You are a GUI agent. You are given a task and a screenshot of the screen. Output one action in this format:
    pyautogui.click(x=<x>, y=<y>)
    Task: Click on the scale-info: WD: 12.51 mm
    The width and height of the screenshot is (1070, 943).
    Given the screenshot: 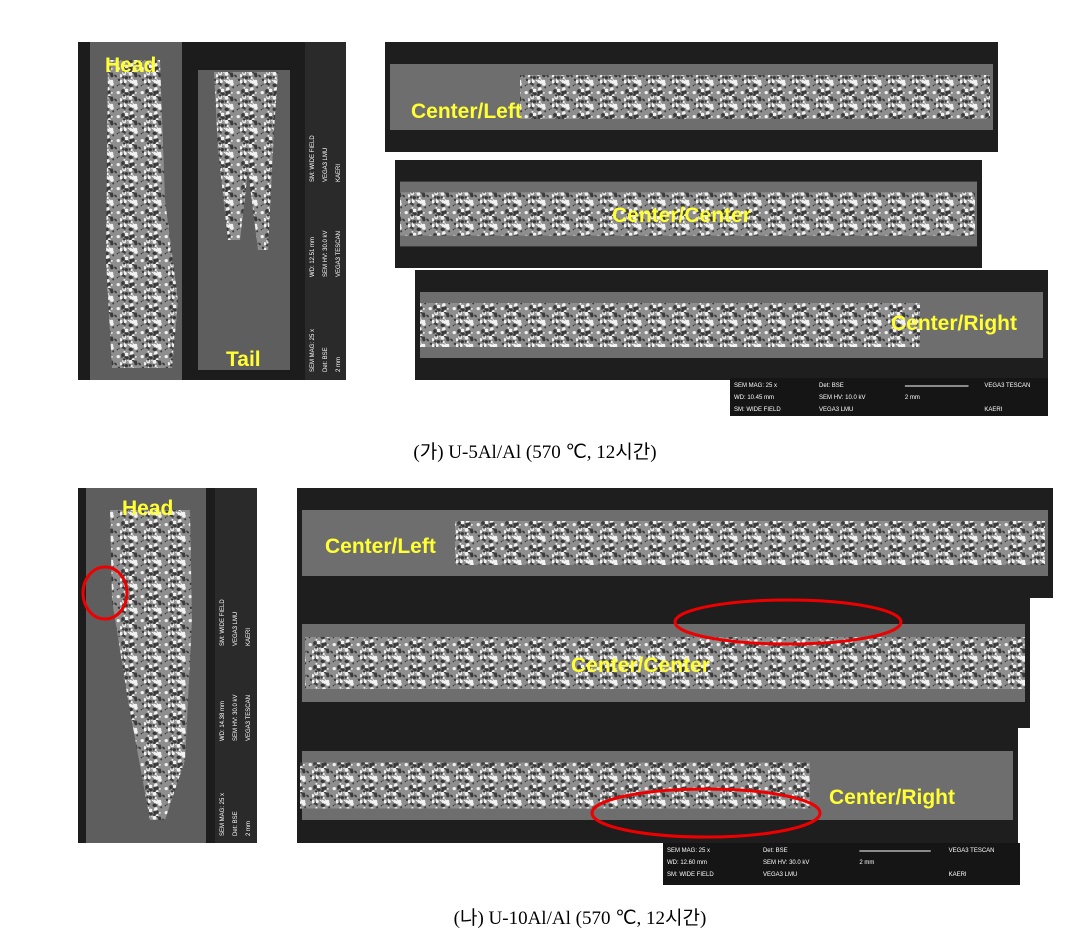 What is the action you would take?
    pyautogui.click(x=313, y=257)
    